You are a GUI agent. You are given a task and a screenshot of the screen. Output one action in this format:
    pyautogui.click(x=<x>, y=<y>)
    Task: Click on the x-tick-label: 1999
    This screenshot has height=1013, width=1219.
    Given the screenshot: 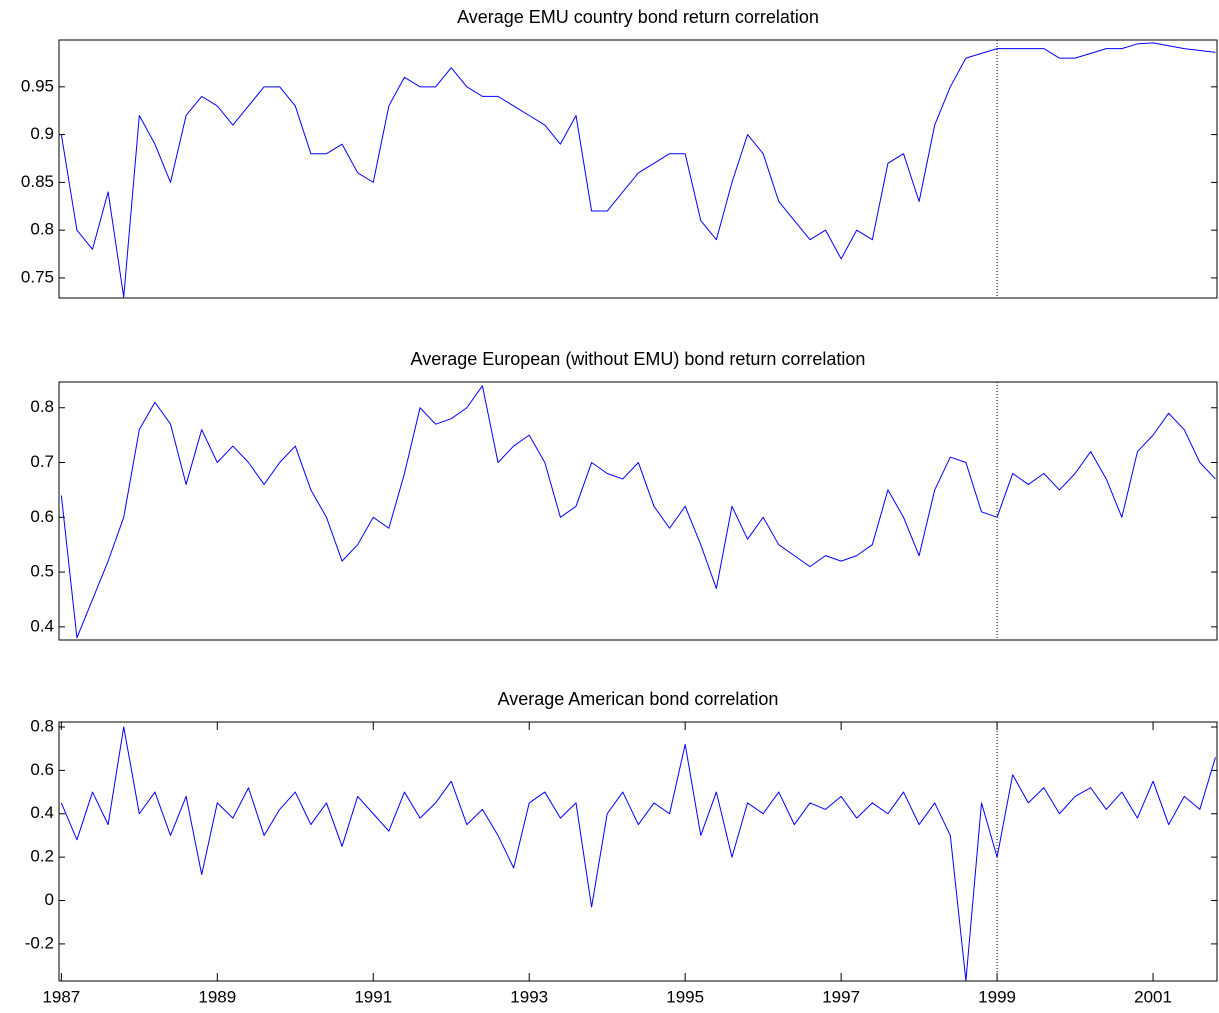 What is the action you would take?
    pyautogui.click(x=997, y=996)
    